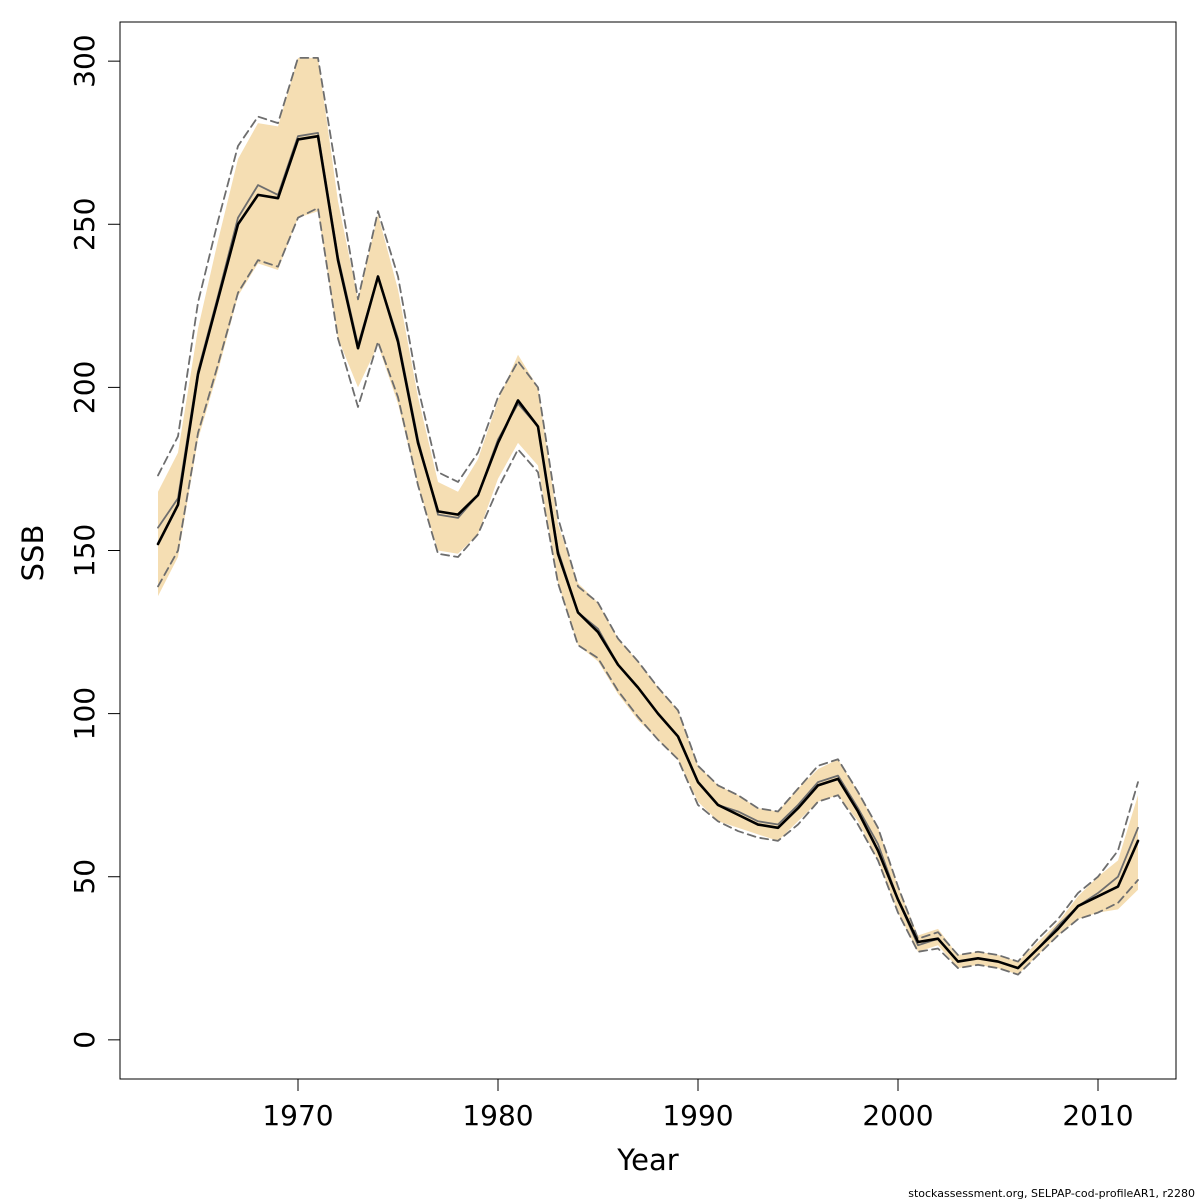 This screenshot has height=1200, width=1200. What do you see at coordinates (84, 224) in the screenshot?
I see `y-tick-label: 250` at bounding box center [84, 224].